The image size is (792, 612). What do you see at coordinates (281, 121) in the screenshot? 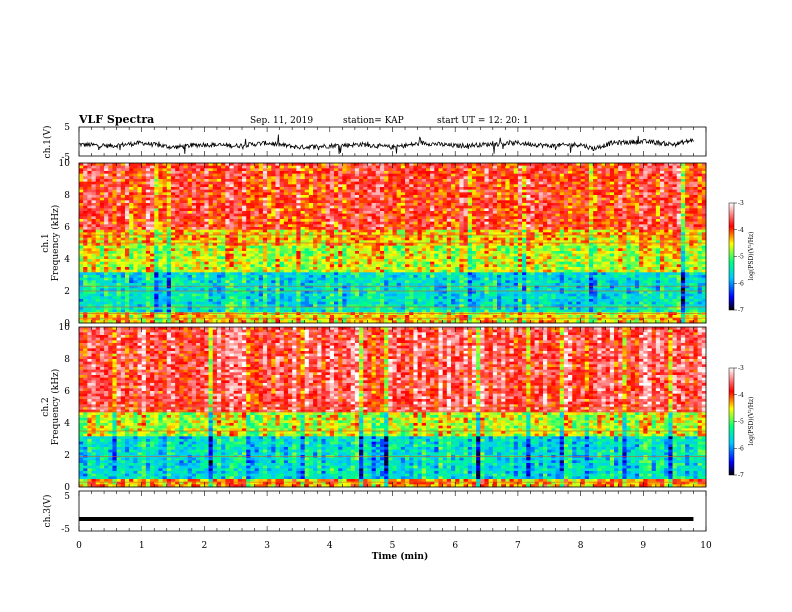
I see `date-label: Sep. 11, 2019` at bounding box center [281, 121].